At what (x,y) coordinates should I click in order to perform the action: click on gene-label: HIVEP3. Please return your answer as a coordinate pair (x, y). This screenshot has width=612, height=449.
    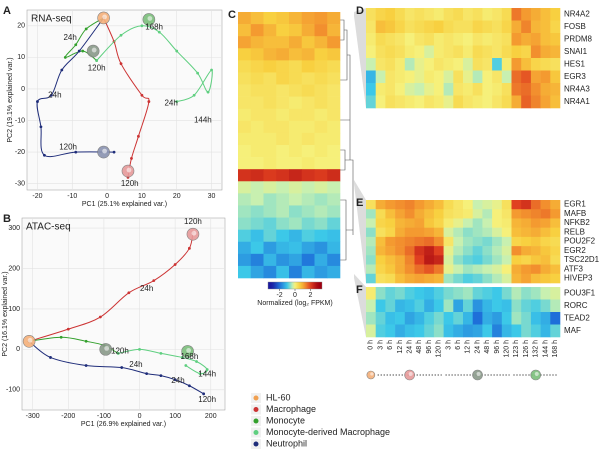
    Looking at the image, I should click on (578, 277).